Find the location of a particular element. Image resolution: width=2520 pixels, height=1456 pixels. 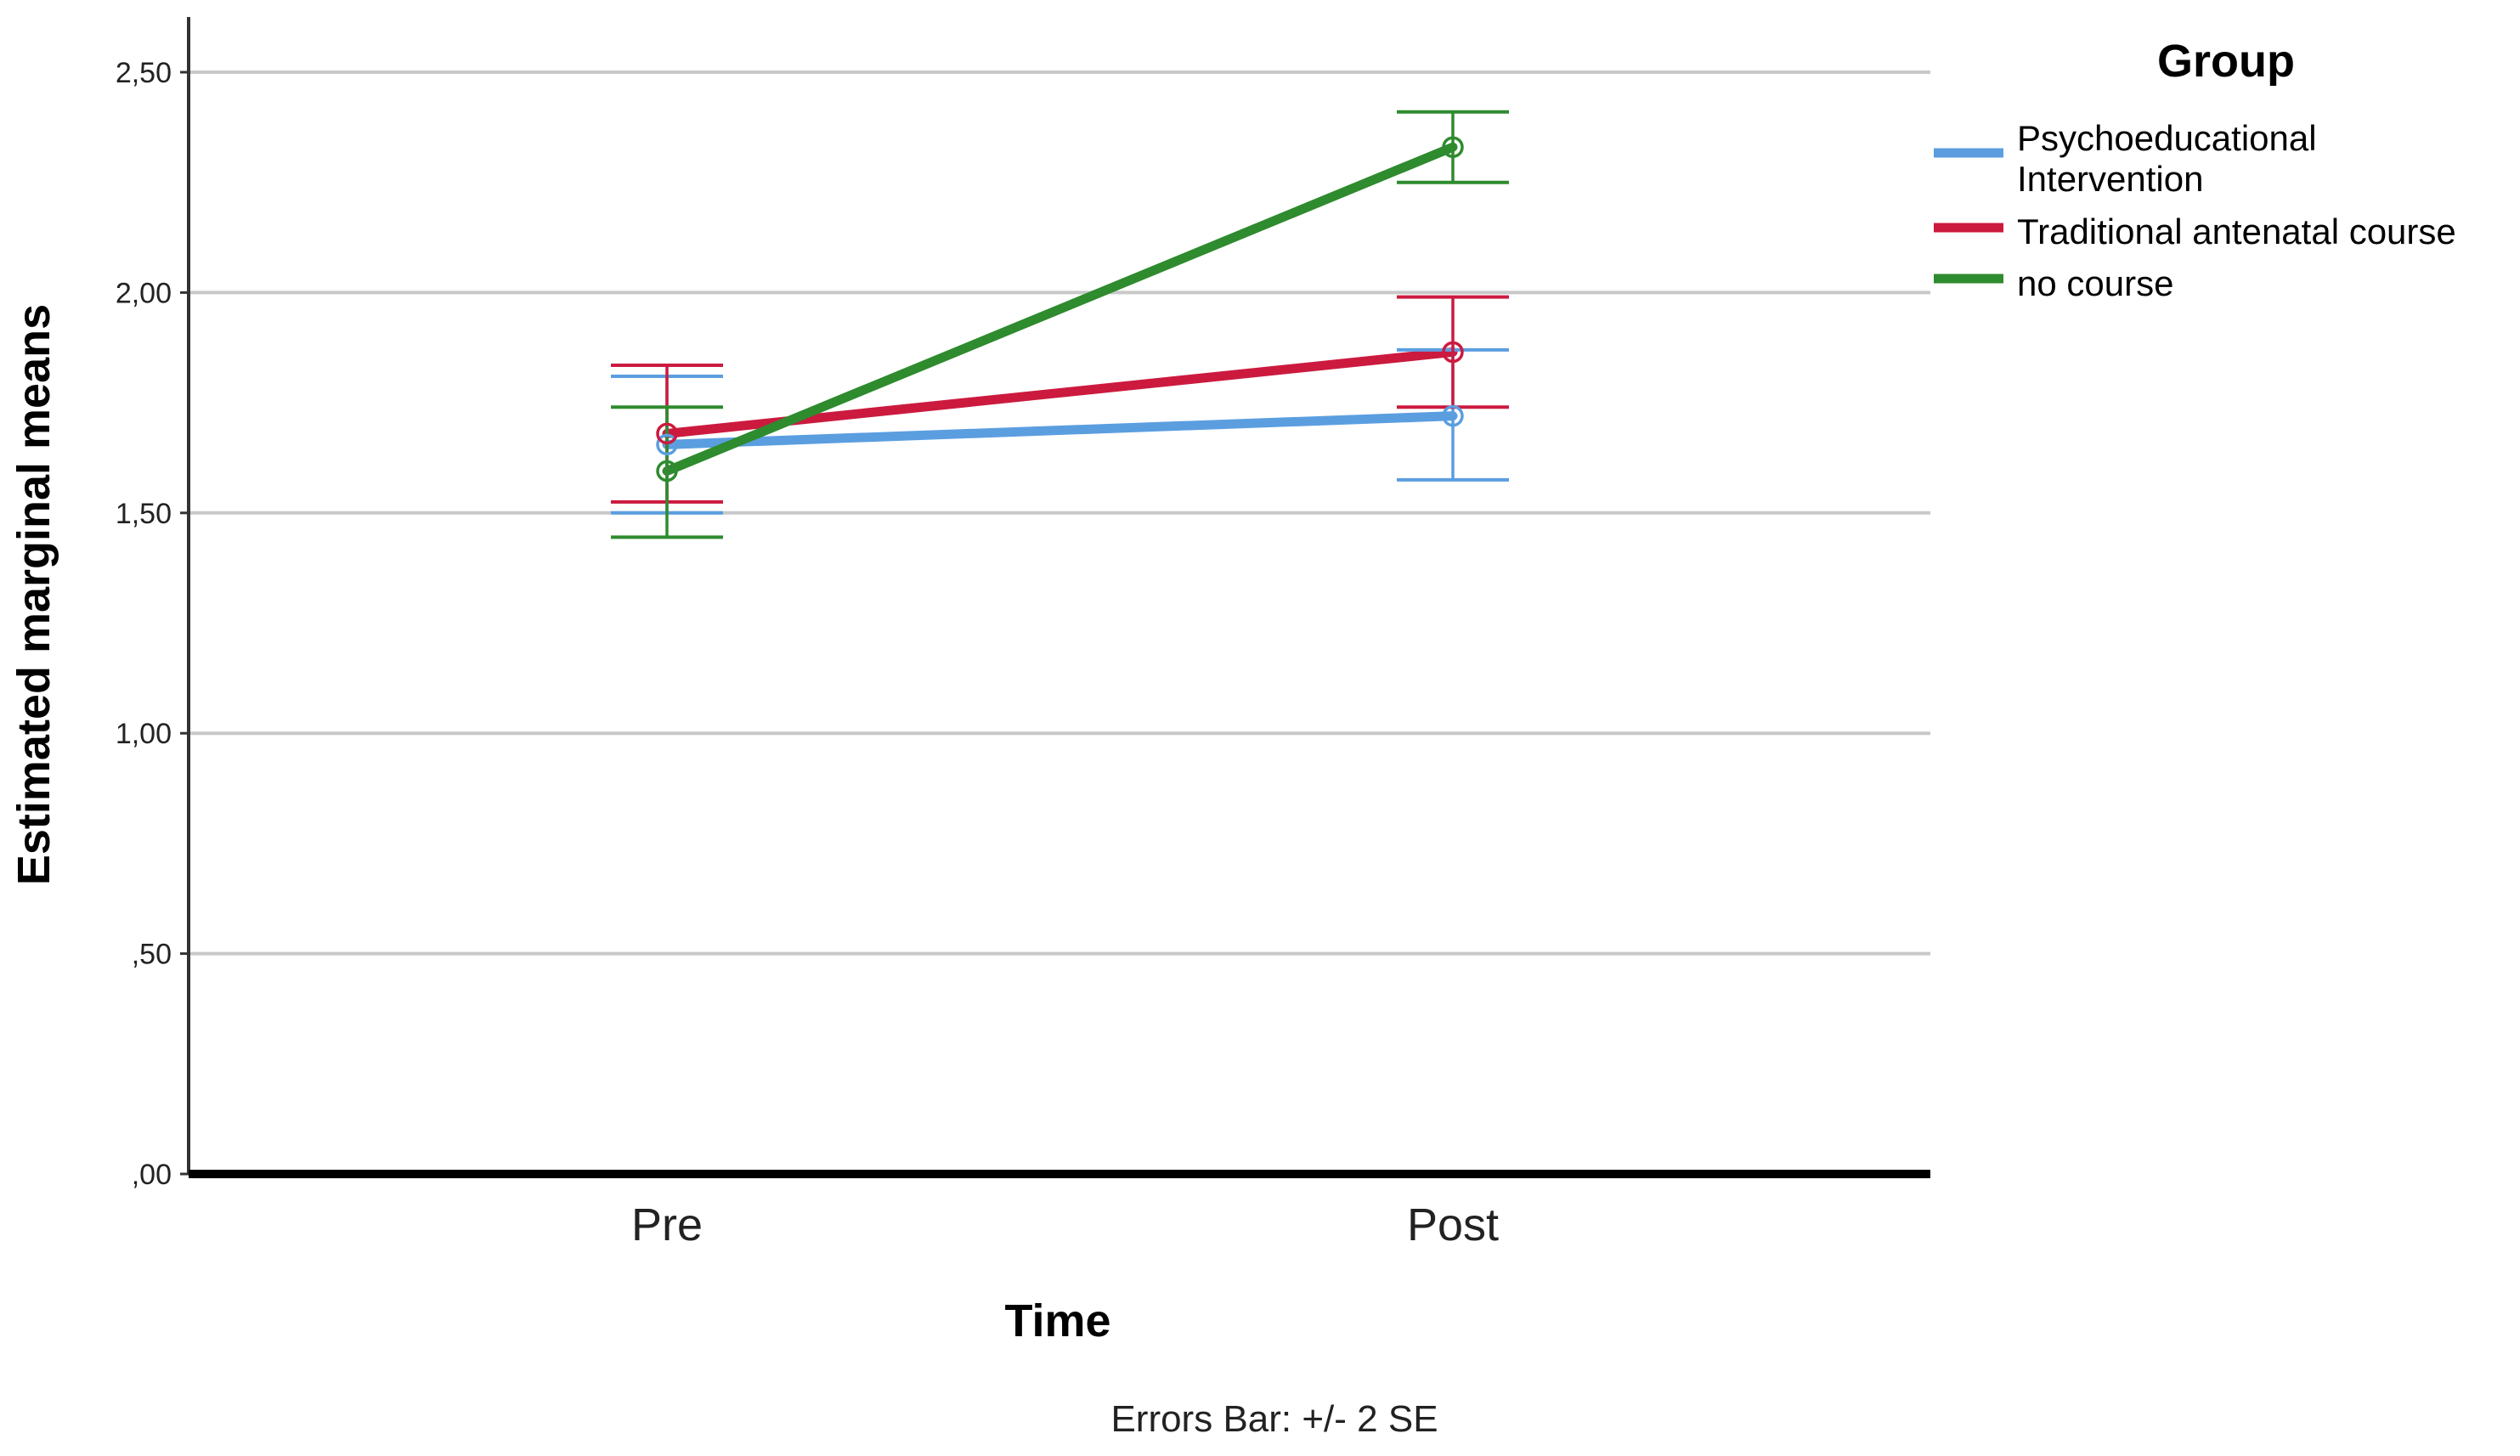

x-axis-title: Time is located at coordinates (1057, 1321).